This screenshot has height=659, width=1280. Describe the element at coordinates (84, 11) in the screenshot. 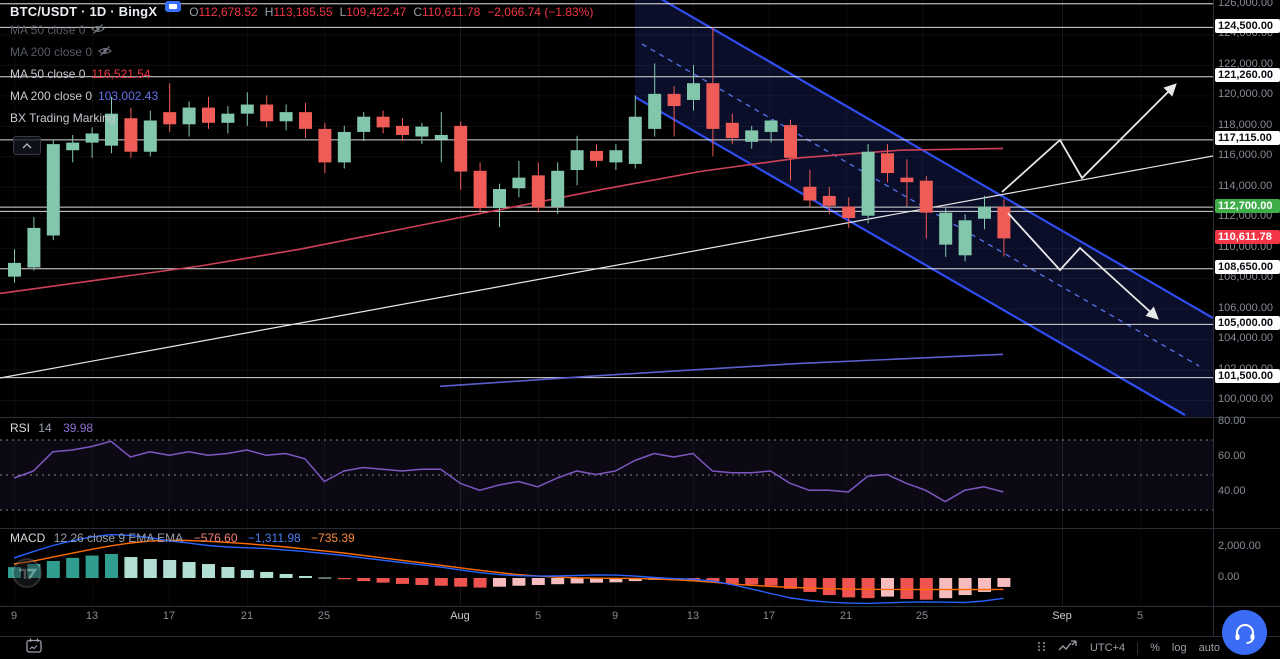

I see `symbol-title: BTC/USDT · 1D · BingX` at that location.